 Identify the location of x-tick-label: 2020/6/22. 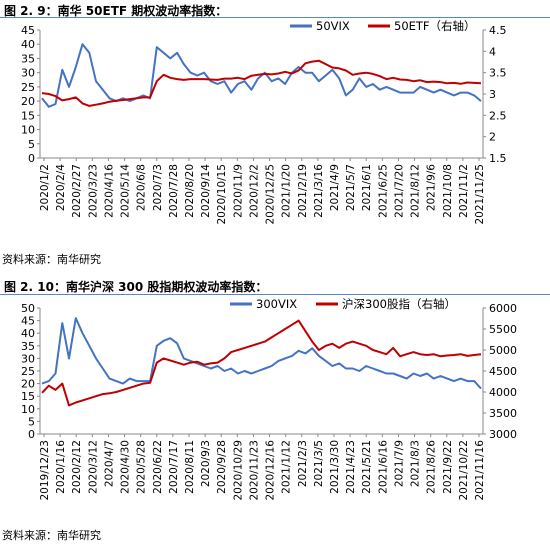
(158, 467).